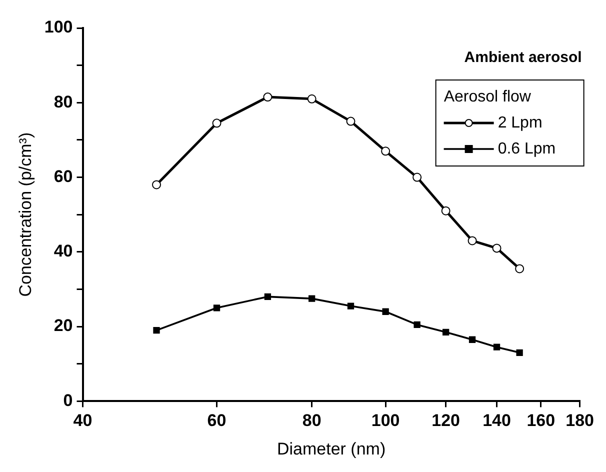 The image size is (606, 472). I want to click on y-tick-label: 100, so click(58, 27).